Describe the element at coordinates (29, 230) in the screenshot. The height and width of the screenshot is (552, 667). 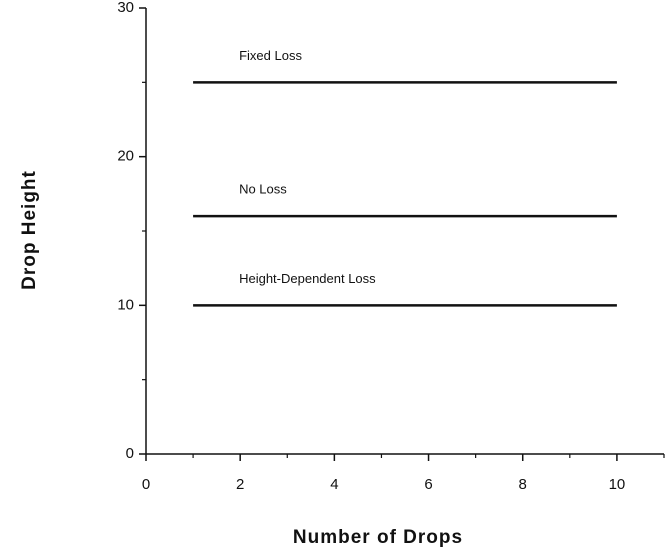
I see `y-axis-label: Drop Height` at that location.